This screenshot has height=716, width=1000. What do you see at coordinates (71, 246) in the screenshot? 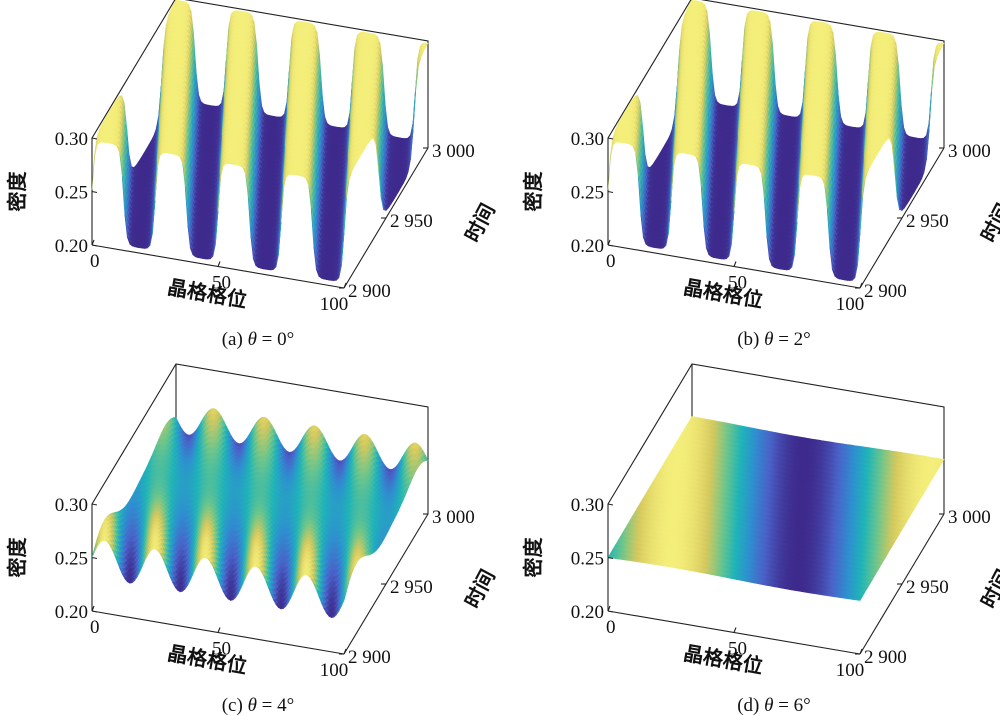
I see `z-tick-label: 0.20` at bounding box center [71, 246].